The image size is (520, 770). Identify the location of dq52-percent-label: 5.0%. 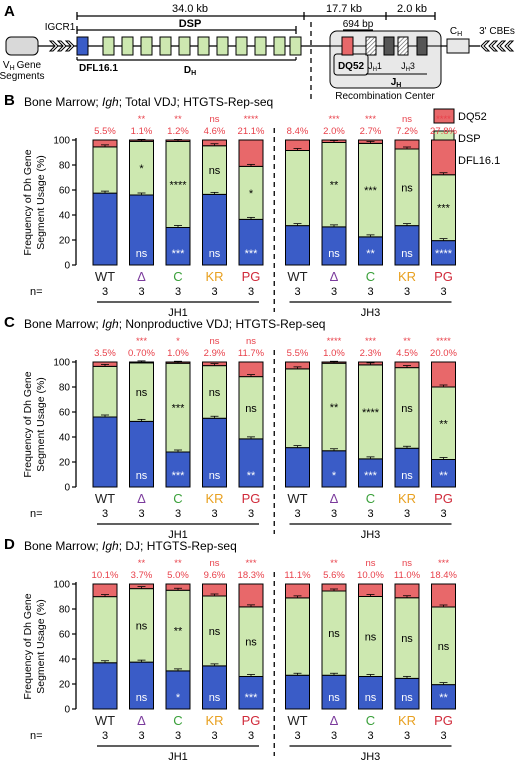
(178, 575).